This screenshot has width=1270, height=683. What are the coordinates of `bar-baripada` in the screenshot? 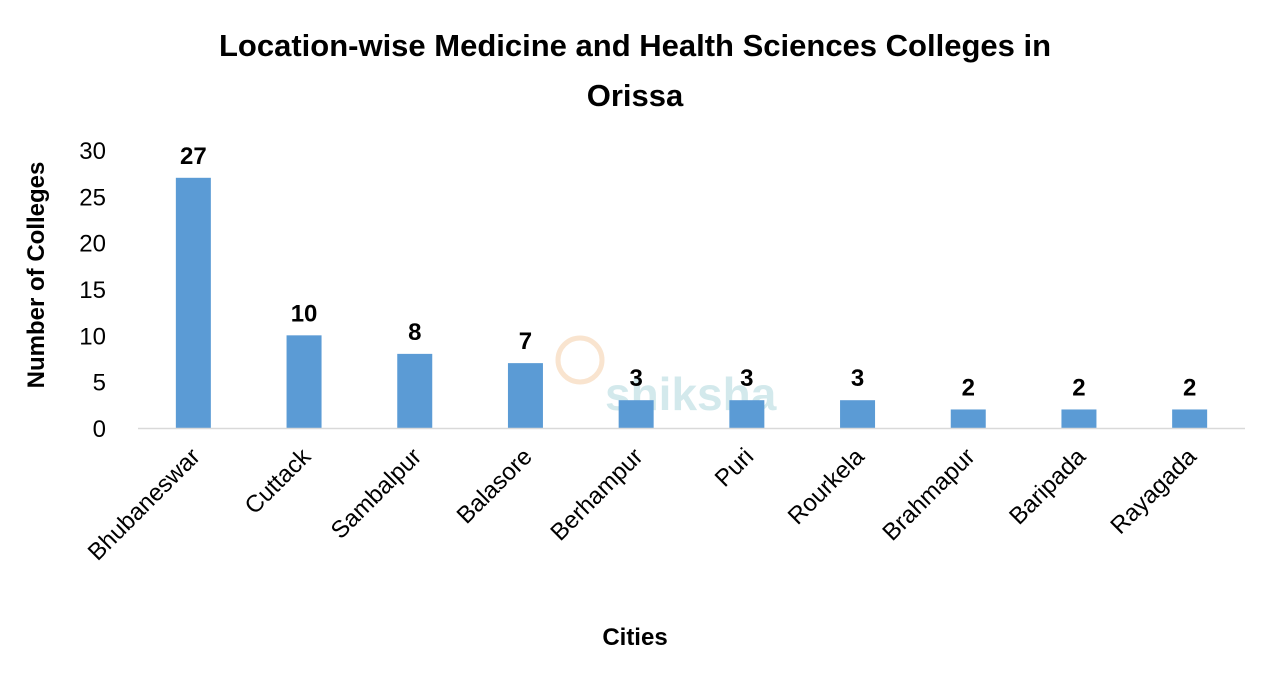 It's located at (1079, 418).